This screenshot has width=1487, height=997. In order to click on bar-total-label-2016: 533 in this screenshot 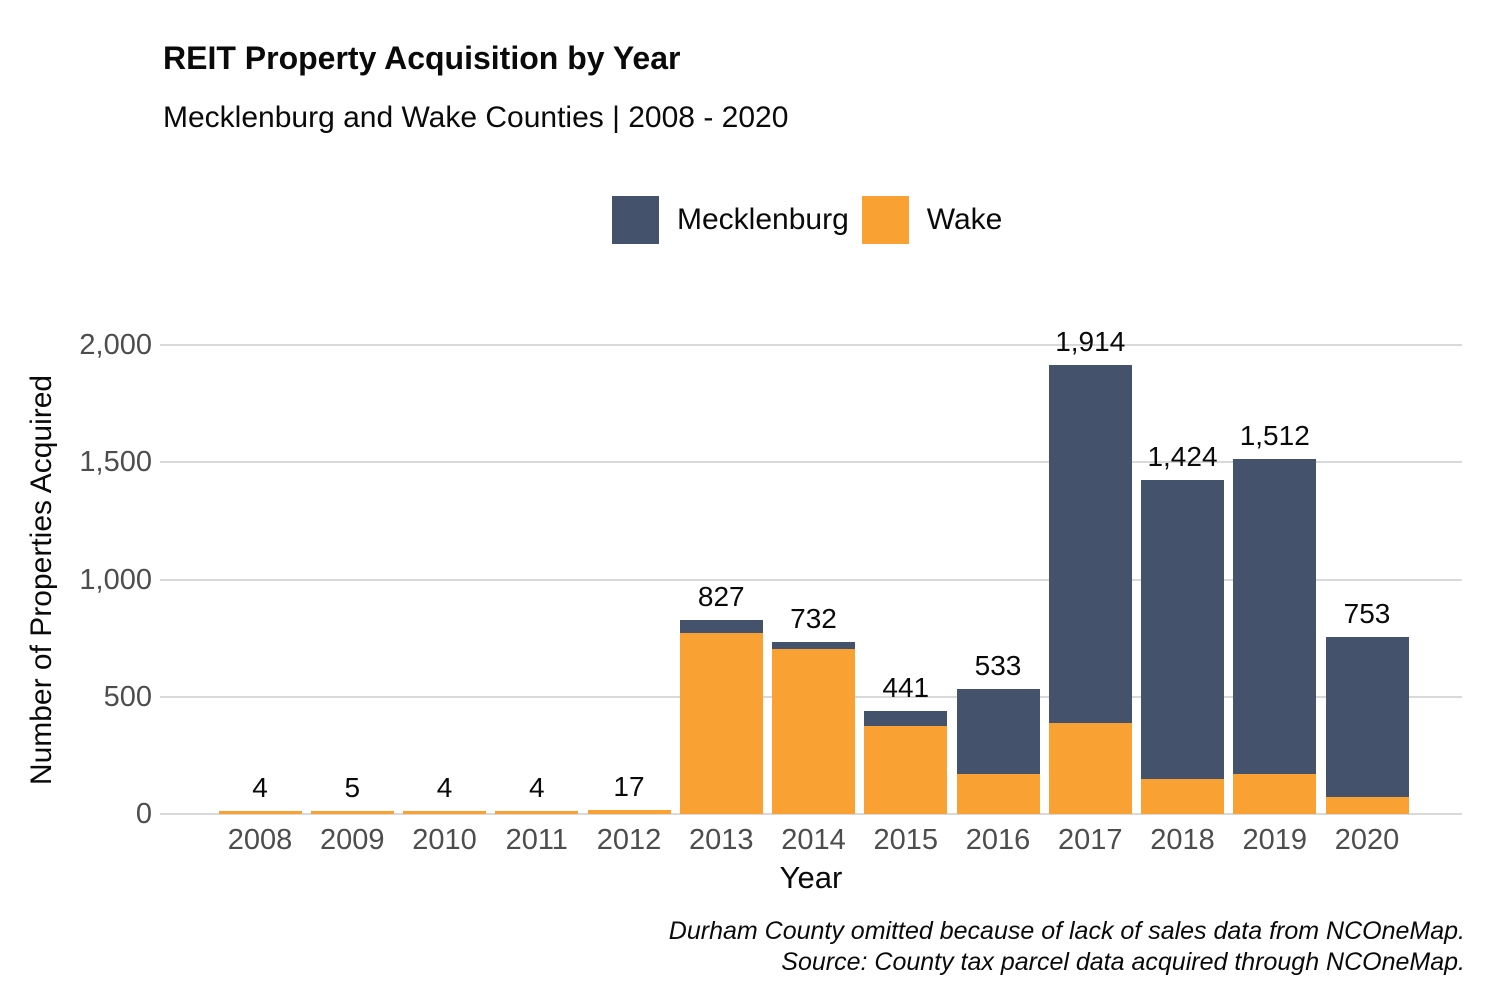, I will do `click(998, 666)`.